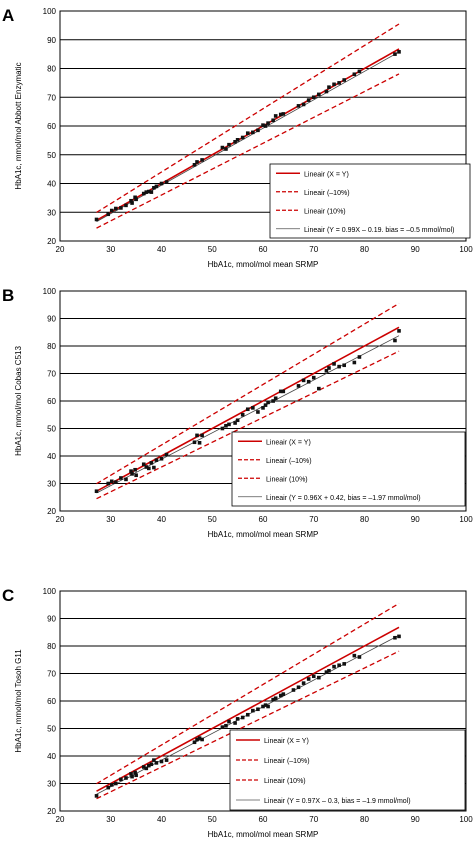  What do you see at coordinates (263, 519) in the screenshot?
I see `x-tick-label: 60` at bounding box center [263, 519].